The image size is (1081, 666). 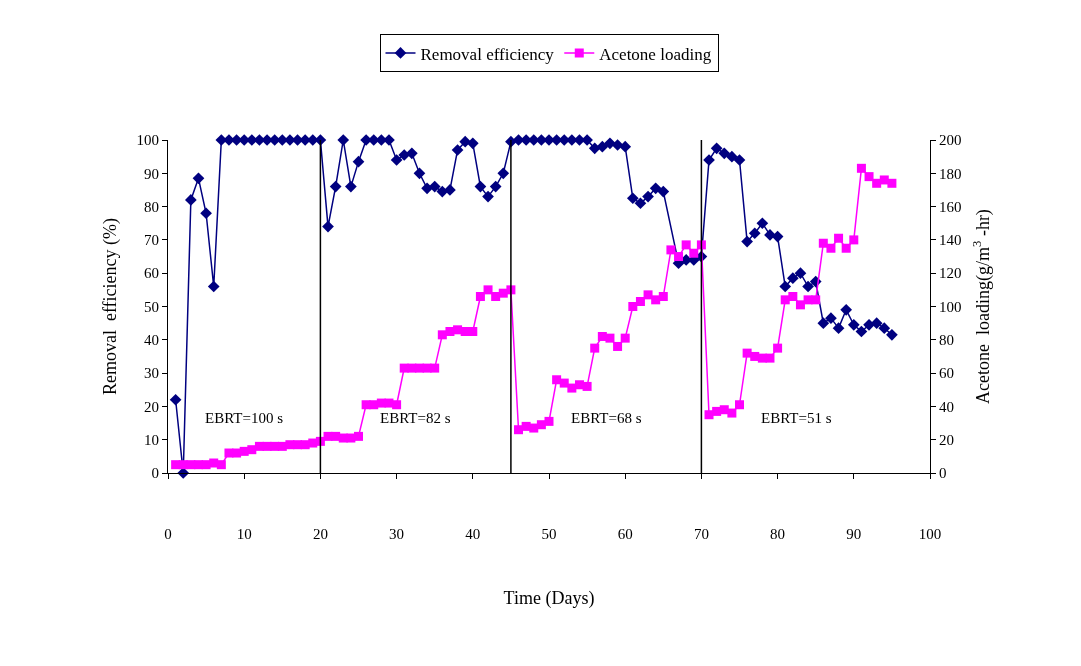 I want to click on legend-label: Acetone loading, so click(x=655, y=54).